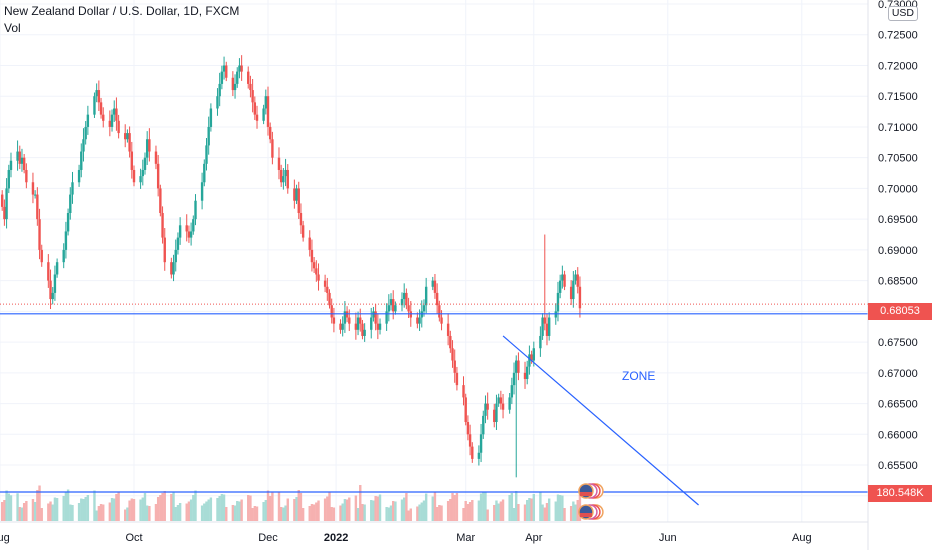 The height and width of the screenshot is (550, 932). What do you see at coordinates (639, 376) in the screenshot?
I see `zone-label: ZONE` at bounding box center [639, 376].